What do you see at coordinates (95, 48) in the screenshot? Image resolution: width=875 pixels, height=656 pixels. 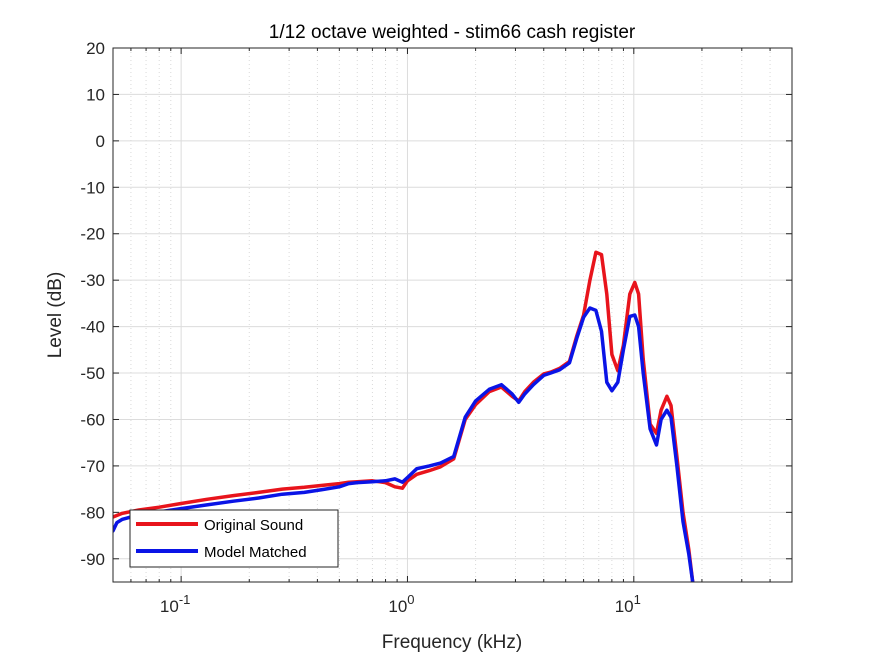 I see `y-tick-label: 20` at bounding box center [95, 48].